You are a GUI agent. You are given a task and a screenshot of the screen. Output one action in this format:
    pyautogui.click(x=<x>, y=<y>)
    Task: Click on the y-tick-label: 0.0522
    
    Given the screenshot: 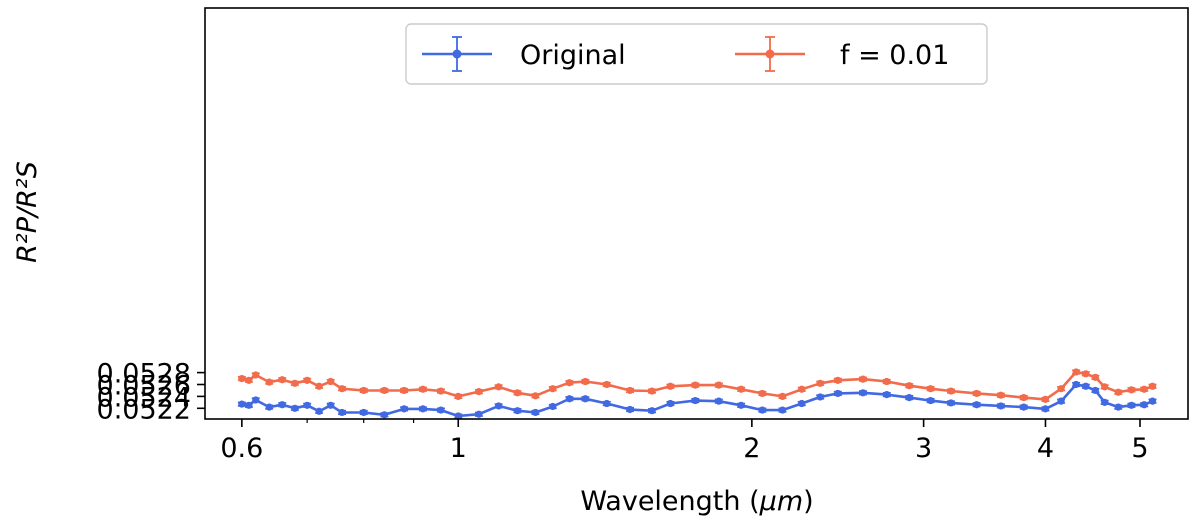 What is the action you would take?
    pyautogui.click(x=144, y=409)
    